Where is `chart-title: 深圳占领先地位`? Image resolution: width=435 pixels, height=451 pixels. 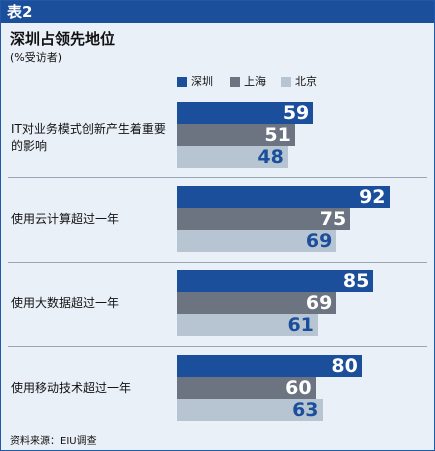
chart-title: 深圳占领先地位 is located at coordinates (63, 39).